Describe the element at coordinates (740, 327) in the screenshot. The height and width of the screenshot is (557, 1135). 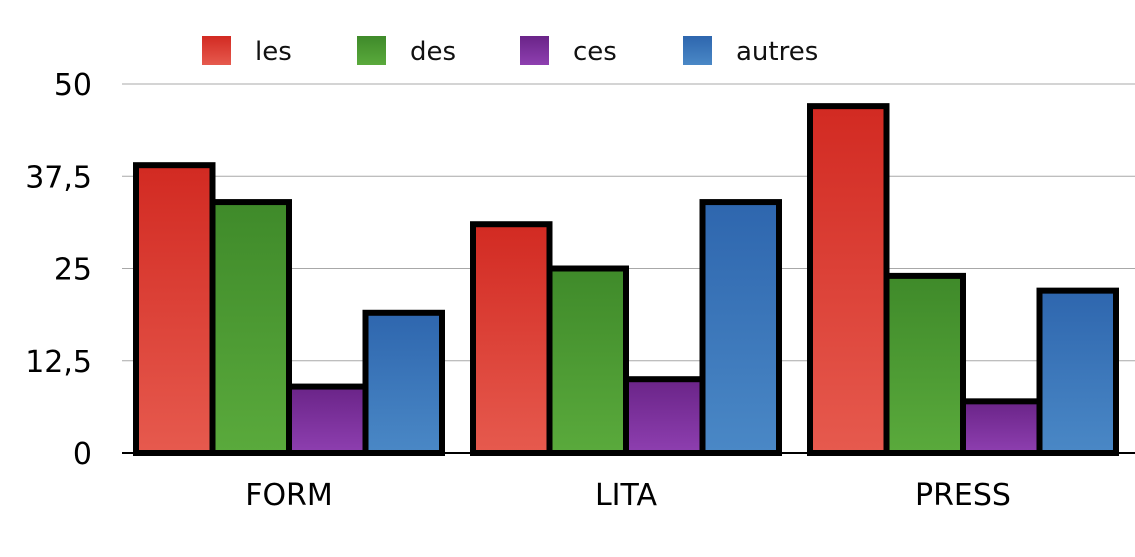
I see `bar-autres-lita` at that location.